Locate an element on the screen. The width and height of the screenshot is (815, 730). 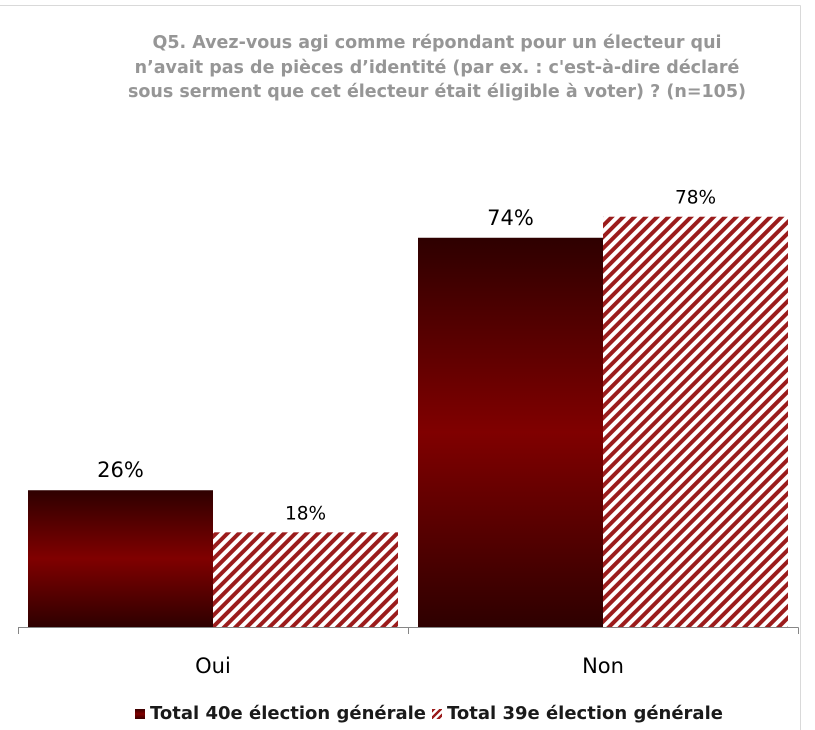
category-labels-layer: Oui Non is located at coordinates (409, 666).